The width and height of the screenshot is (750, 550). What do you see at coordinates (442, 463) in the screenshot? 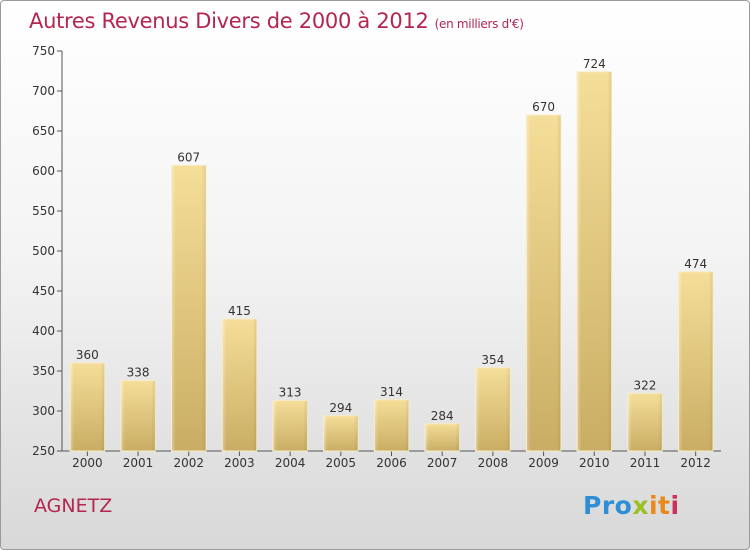
I see `x-tick-label: 2007` at bounding box center [442, 463].